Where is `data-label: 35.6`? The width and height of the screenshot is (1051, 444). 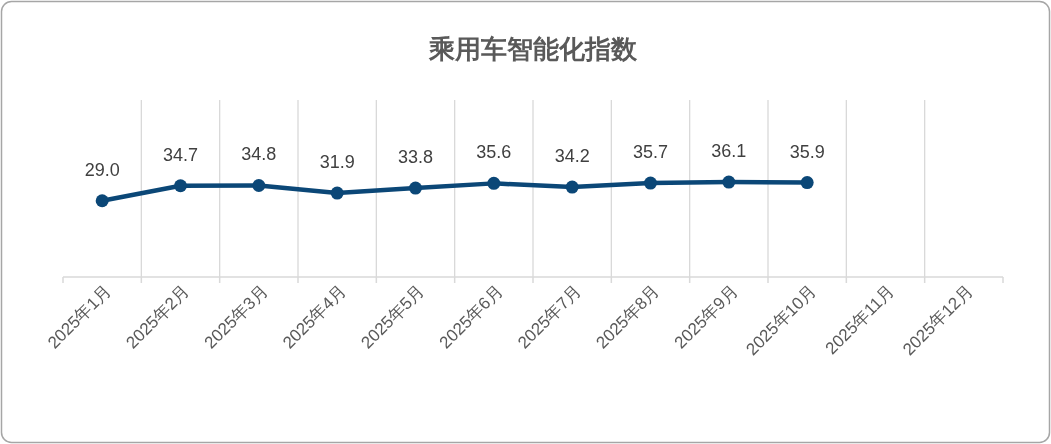
data-label: 35.6 is located at coordinates (494, 152).